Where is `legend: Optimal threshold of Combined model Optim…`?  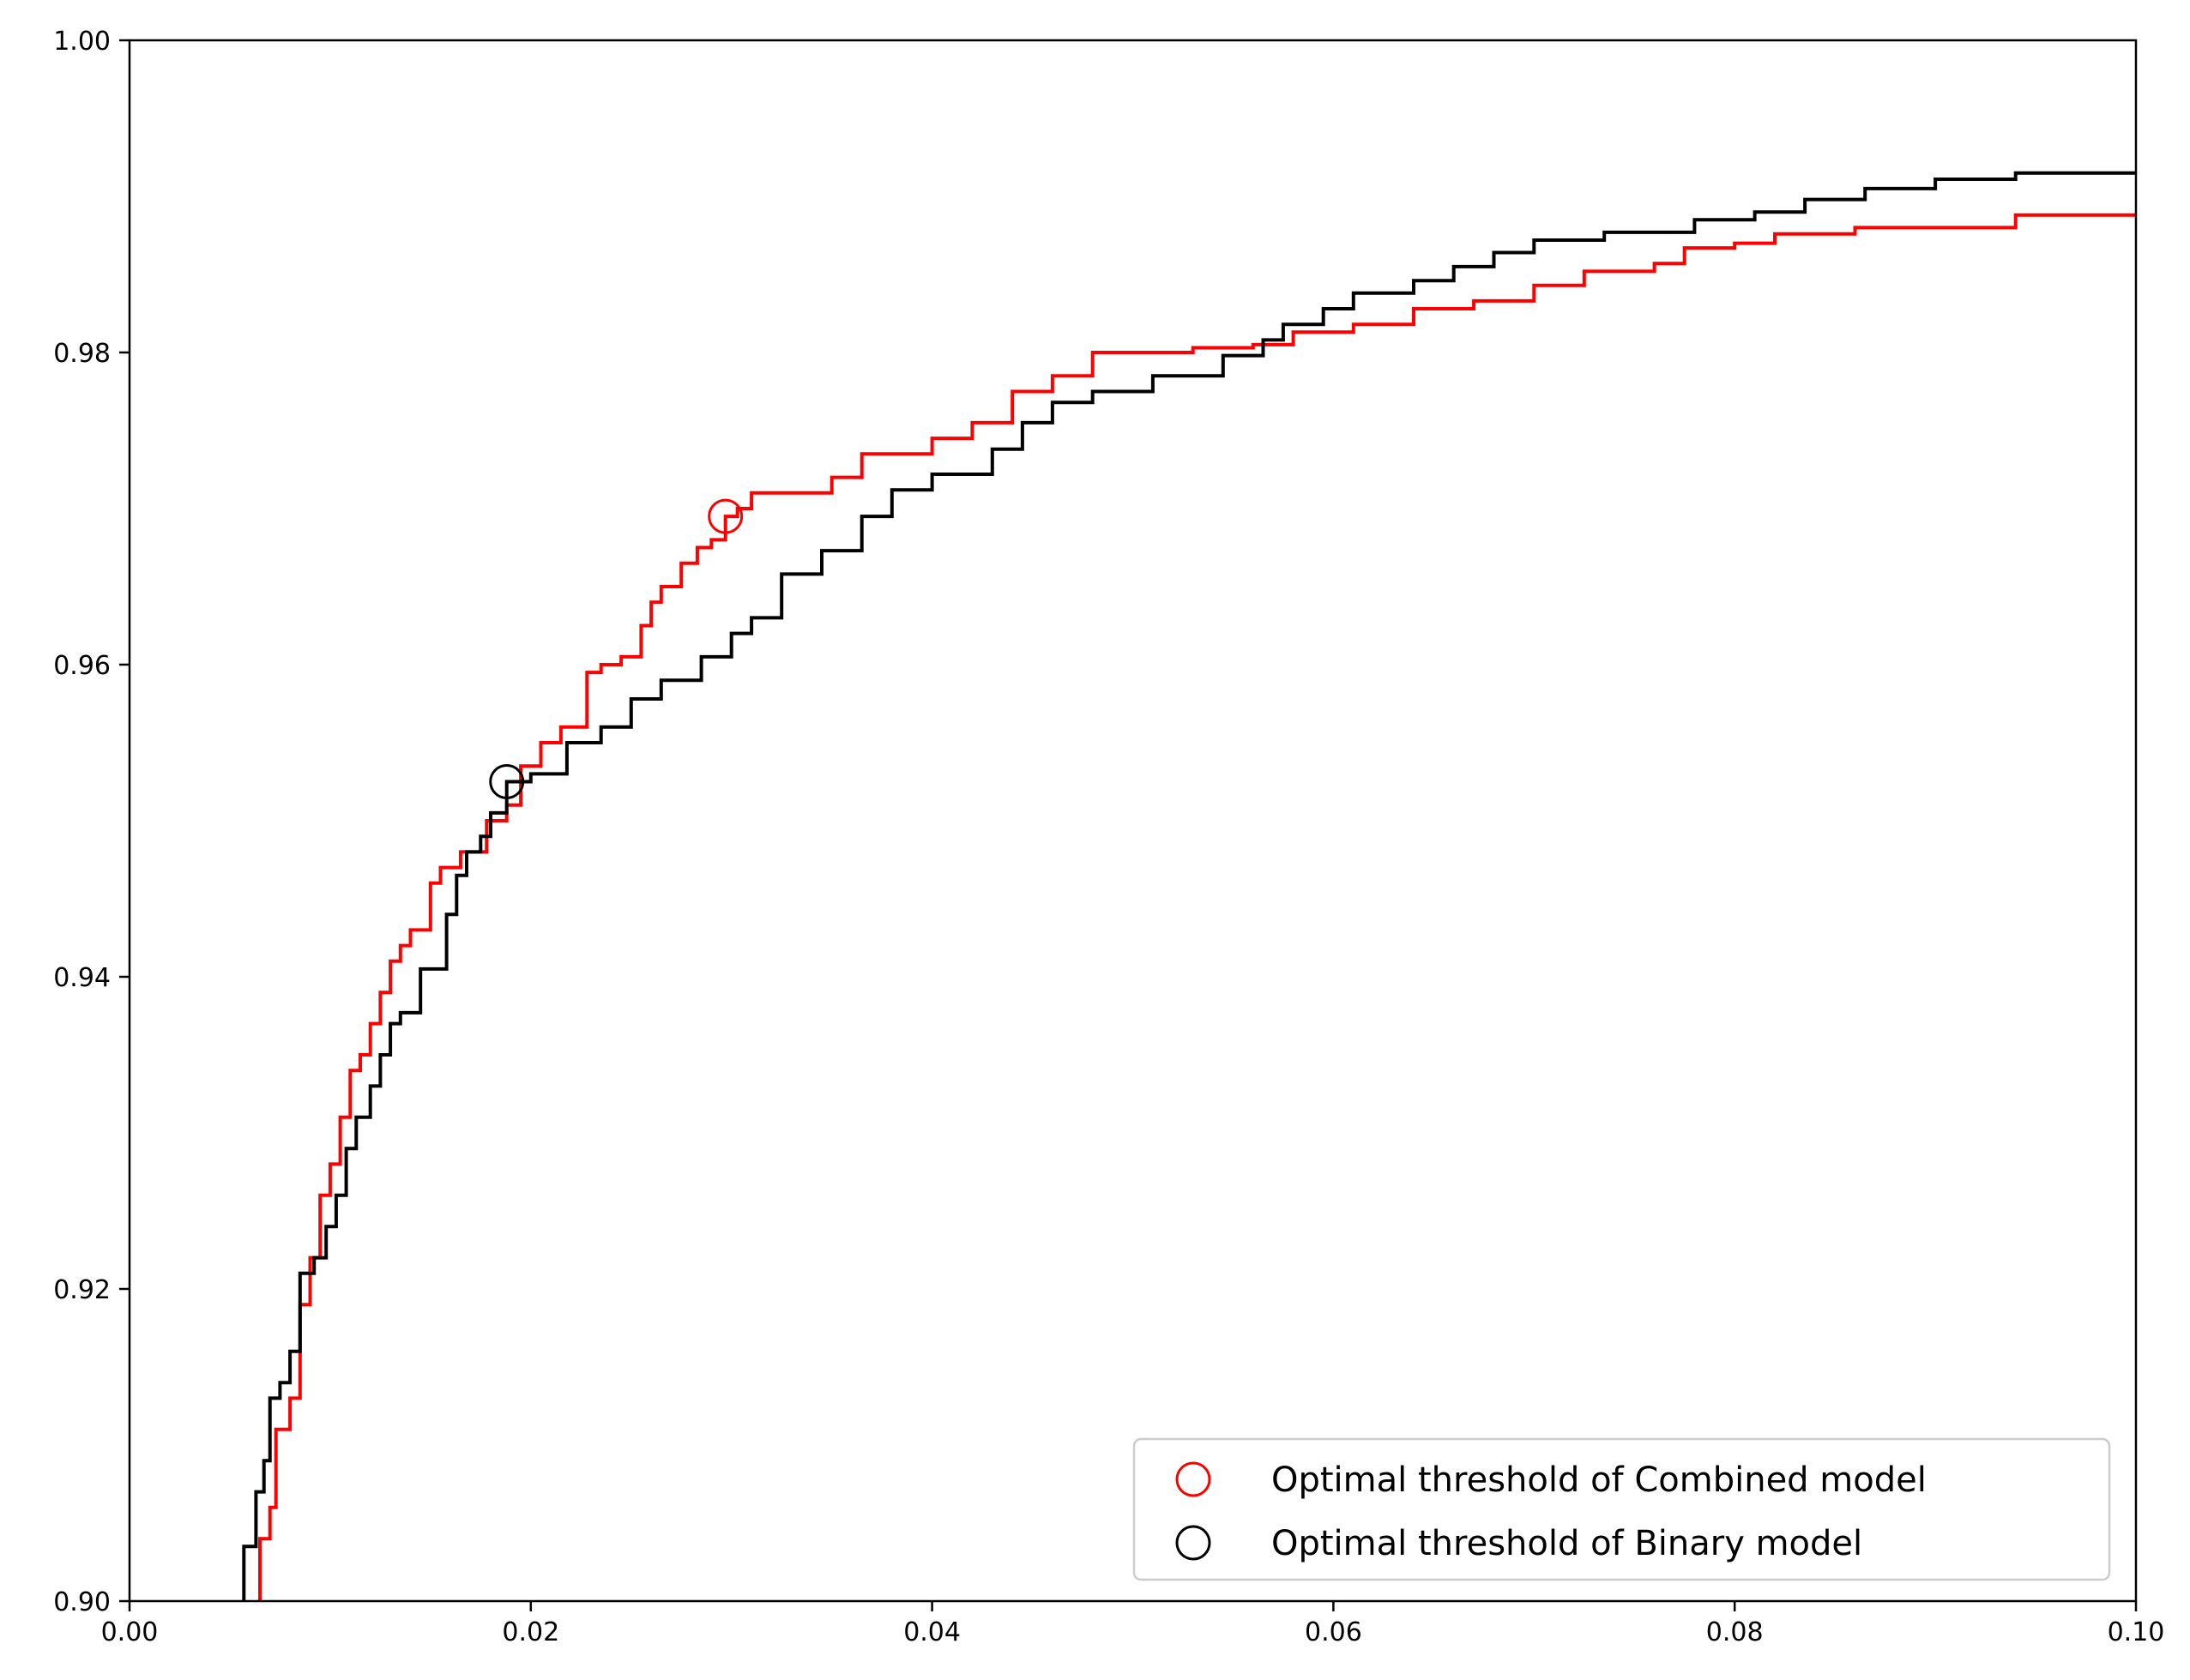 legend: Optimal threshold of Combined model Optim… is located at coordinates (1622, 1509).